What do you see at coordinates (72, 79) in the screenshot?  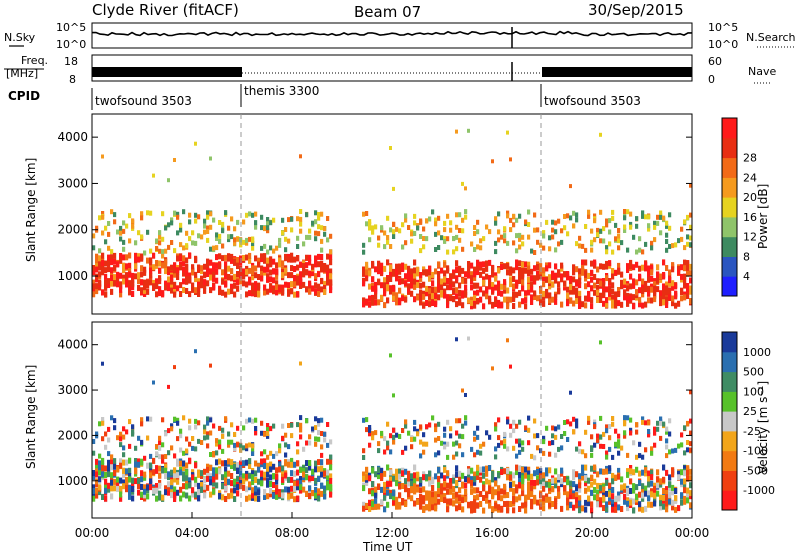 I see `freq-bottom-tick: 8` at bounding box center [72, 79].